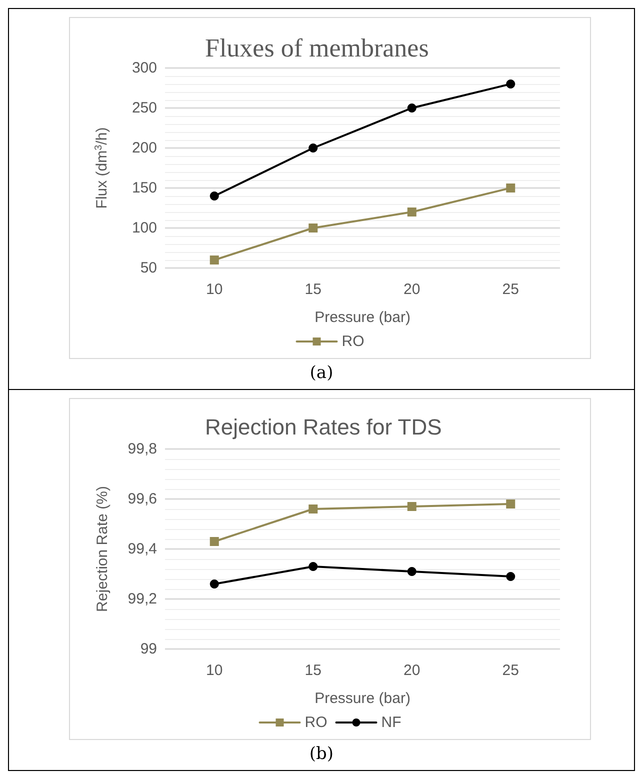 Image resolution: width=643 pixels, height=776 pixels. What do you see at coordinates (148, 268) in the screenshot?
I see `y-tick-label: 50` at bounding box center [148, 268].